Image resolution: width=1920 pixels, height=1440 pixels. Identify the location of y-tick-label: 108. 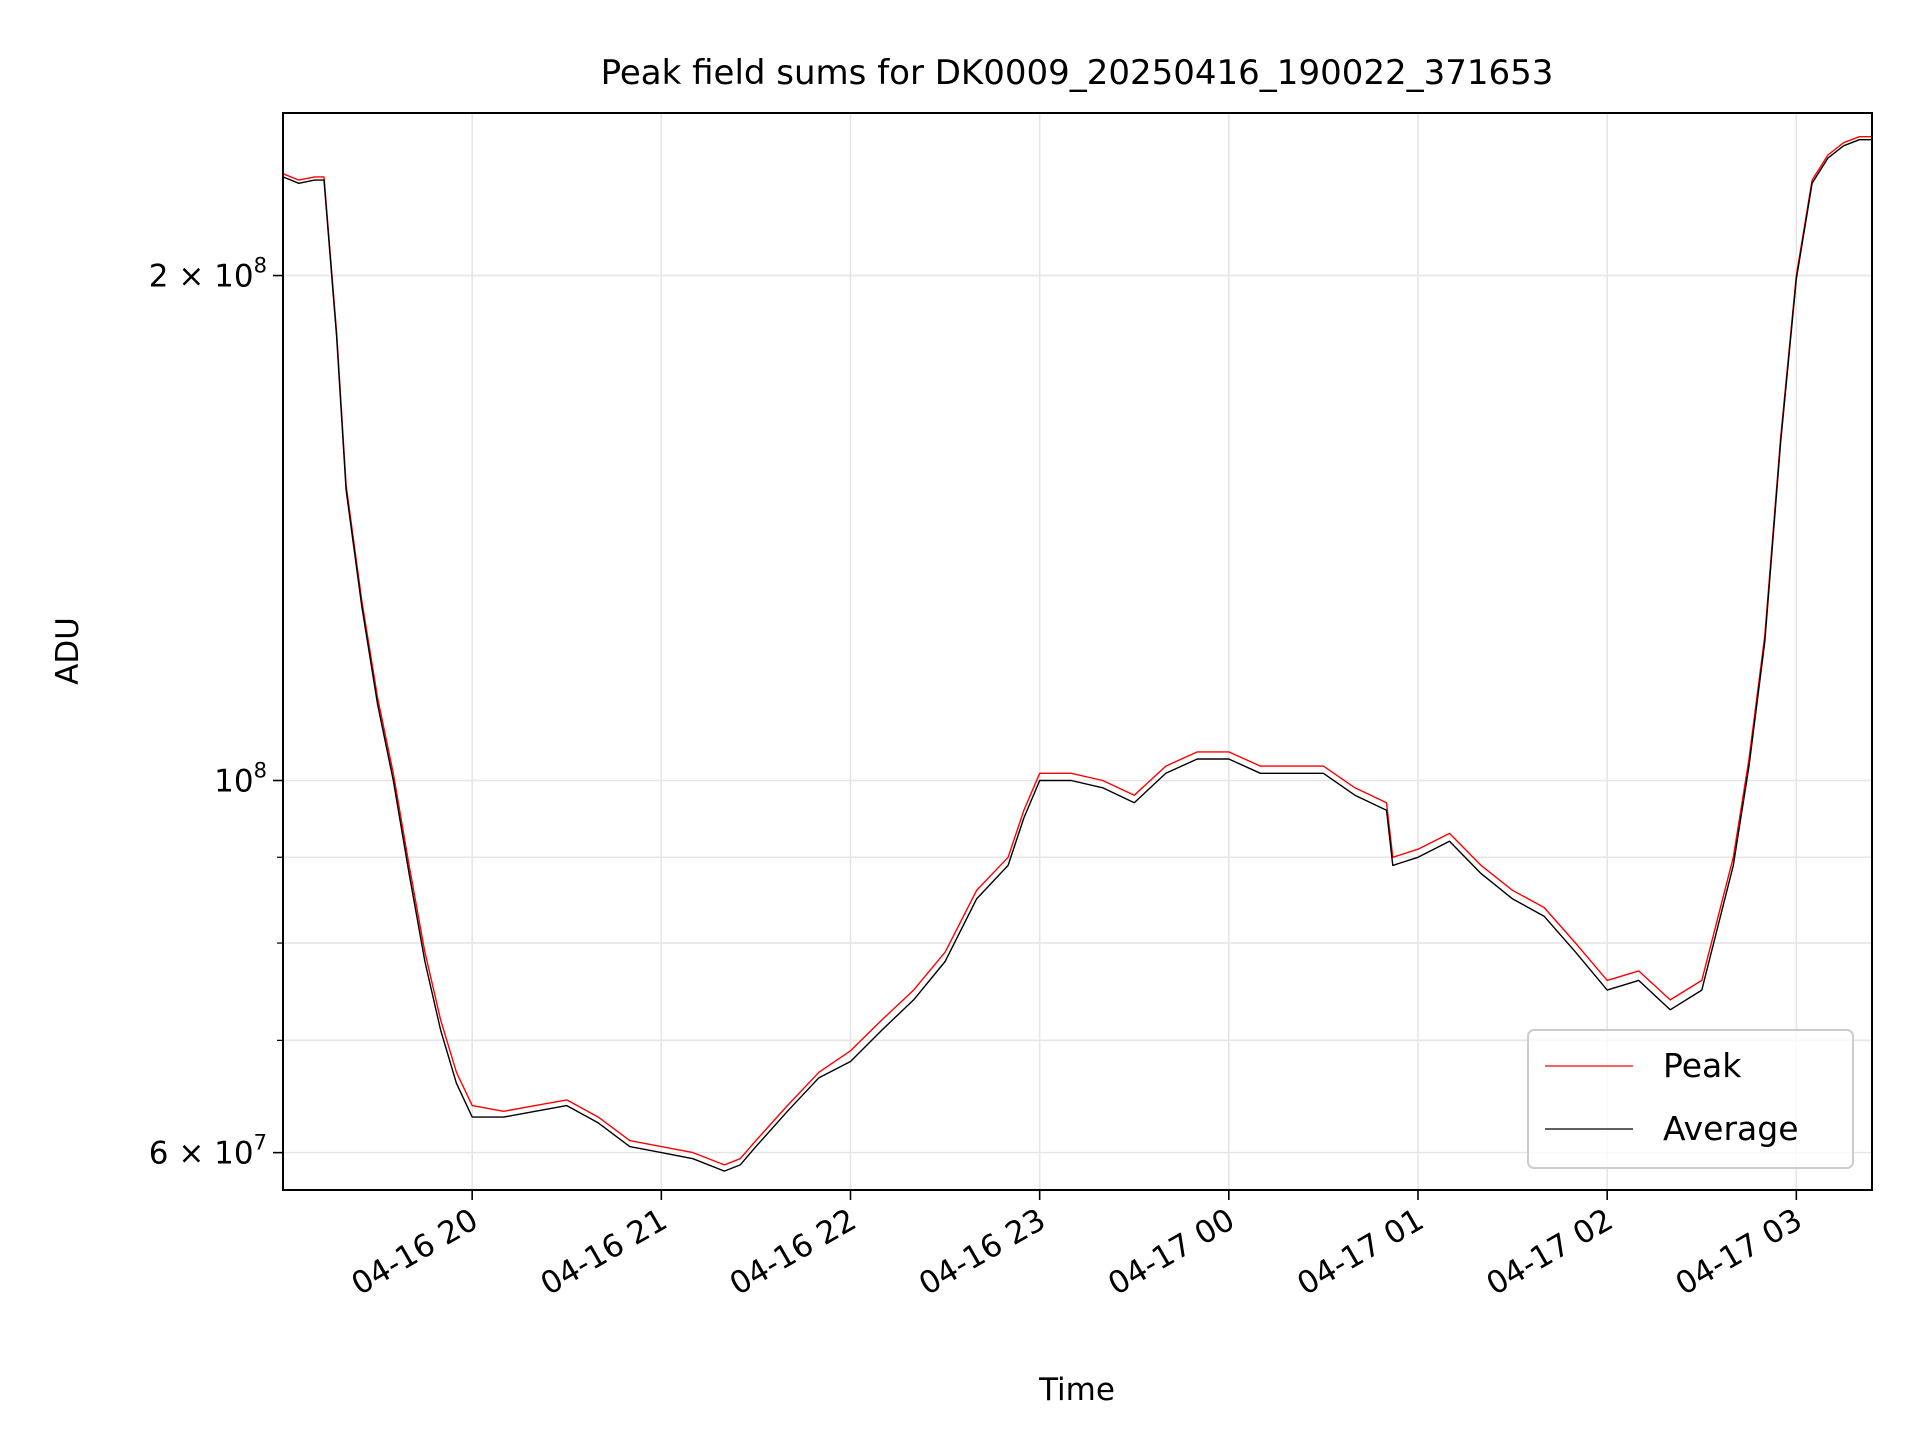
(240, 779).